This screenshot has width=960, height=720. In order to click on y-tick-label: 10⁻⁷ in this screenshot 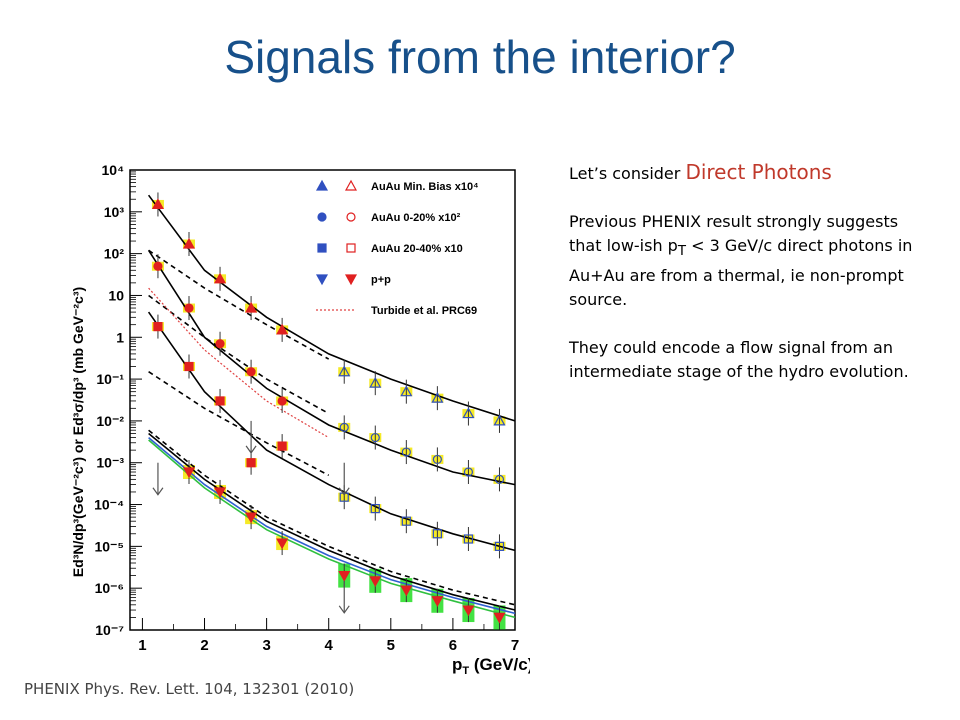, I will do `click(109, 630)`.